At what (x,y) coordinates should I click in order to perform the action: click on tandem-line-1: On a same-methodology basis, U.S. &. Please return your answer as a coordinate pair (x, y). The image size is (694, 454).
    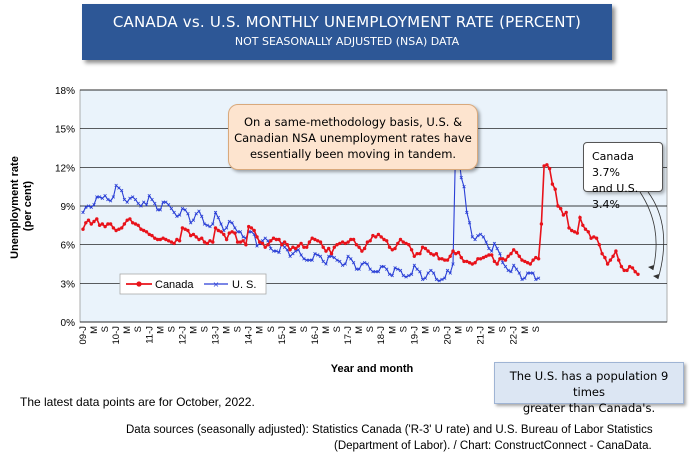
    Looking at the image, I should click on (353, 122).